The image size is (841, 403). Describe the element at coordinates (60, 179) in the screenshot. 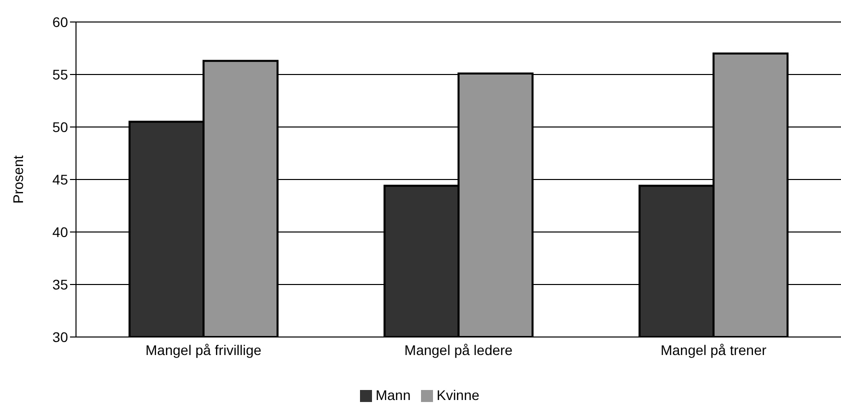

I see `y-tick-label: 45` at that location.